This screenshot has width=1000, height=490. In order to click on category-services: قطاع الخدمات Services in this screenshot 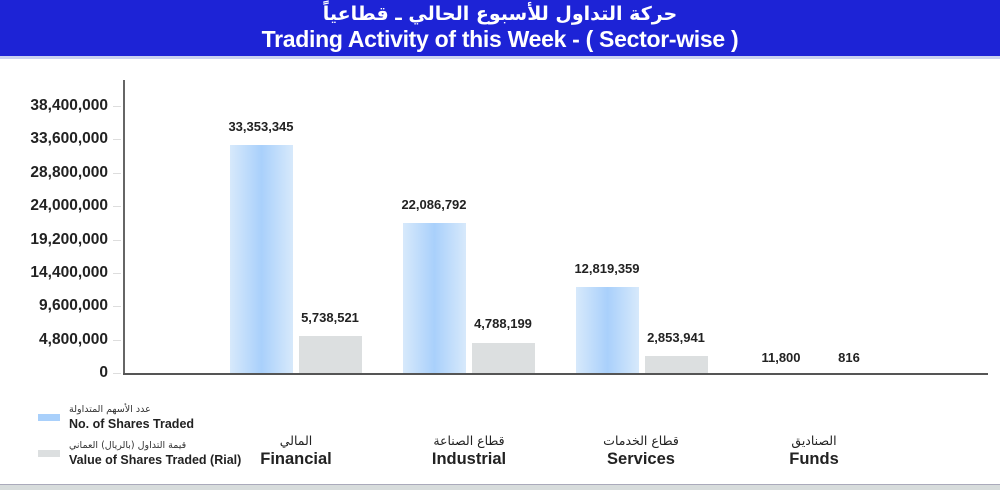, I will do `click(641, 451)`.